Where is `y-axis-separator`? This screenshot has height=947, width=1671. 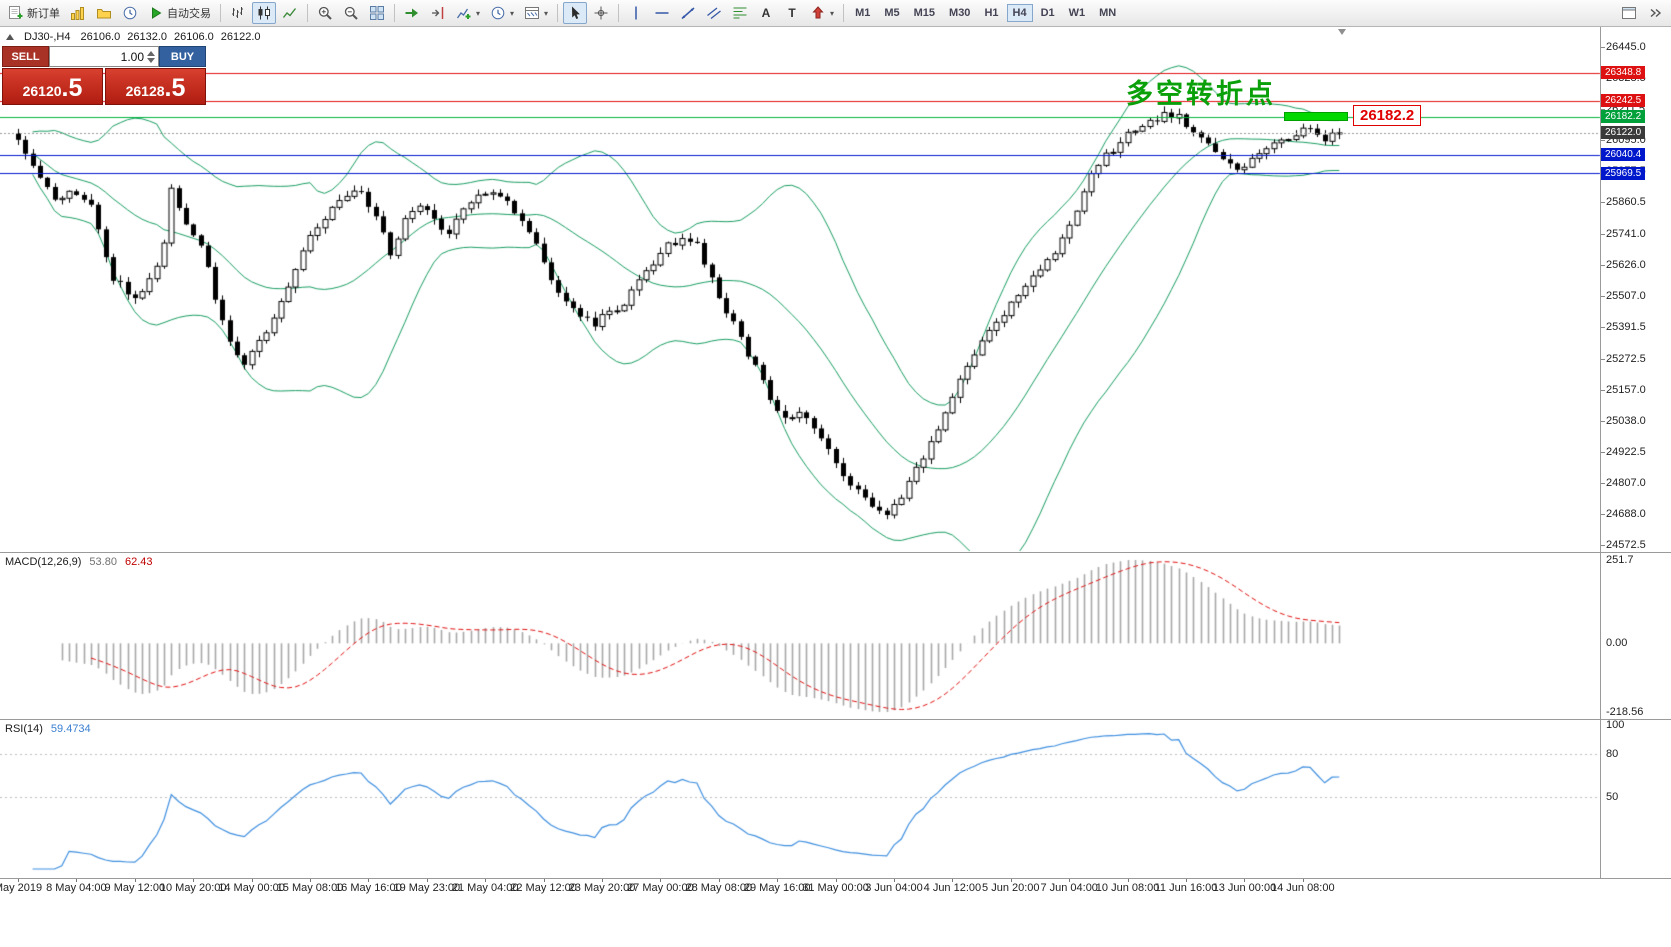 y-axis-separator is located at coordinates (1600, 452).